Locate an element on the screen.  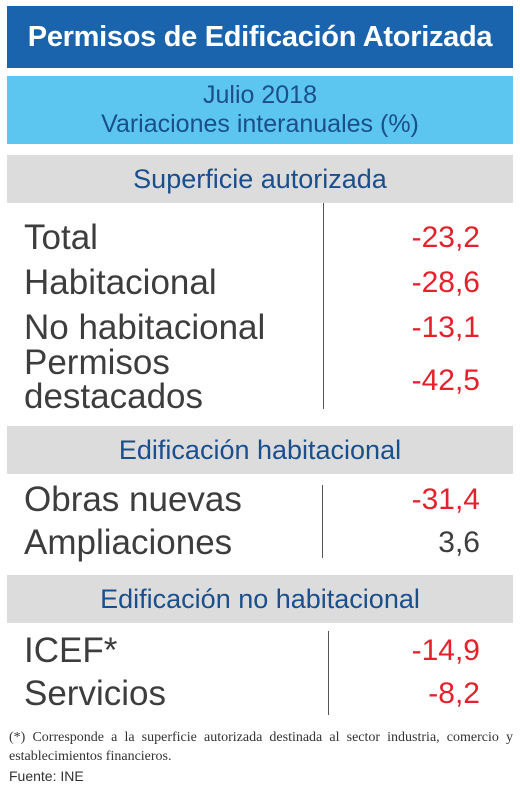
row-value-permisos-destacados: -42,5 is located at coordinates (445, 380).